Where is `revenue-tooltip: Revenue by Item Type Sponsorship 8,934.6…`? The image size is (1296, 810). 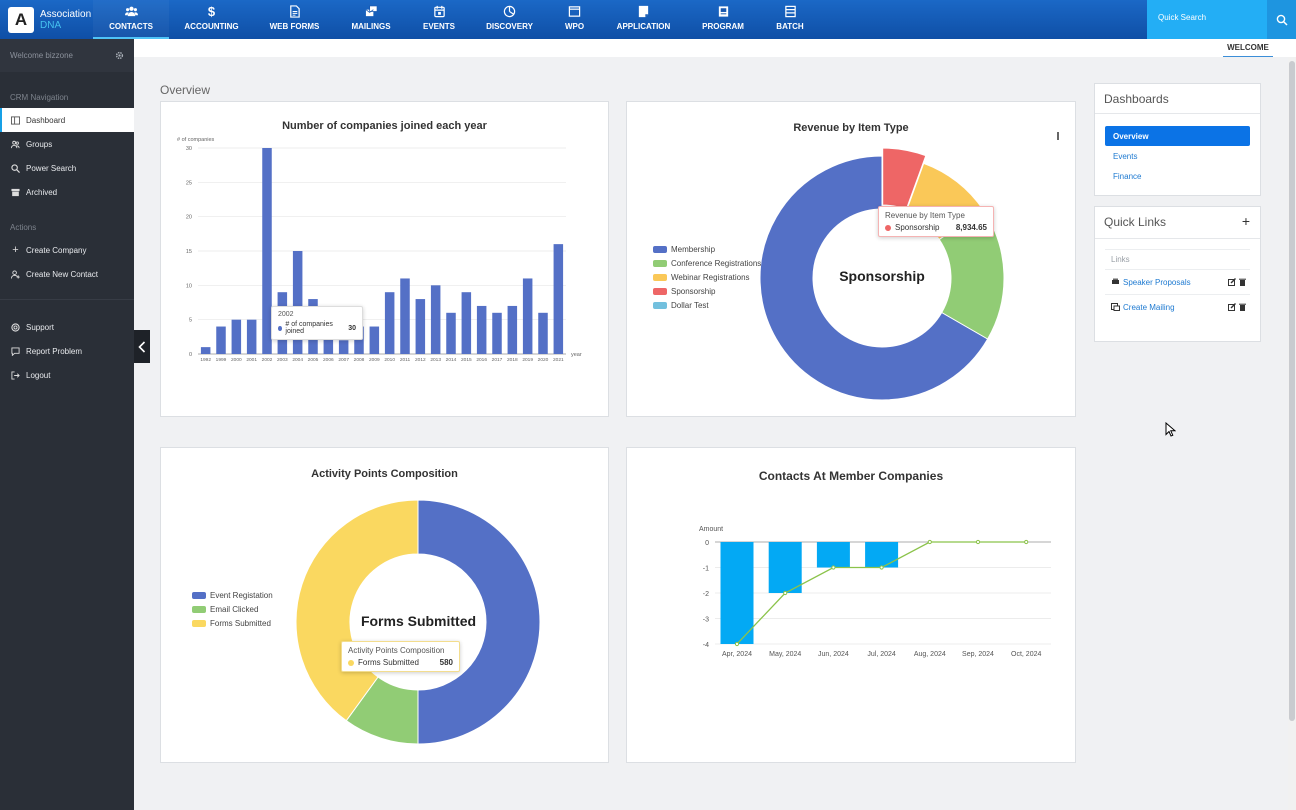
revenue-tooltip: Revenue by Item Type Sponsorship 8,934.6… is located at coordinates (936, 221).